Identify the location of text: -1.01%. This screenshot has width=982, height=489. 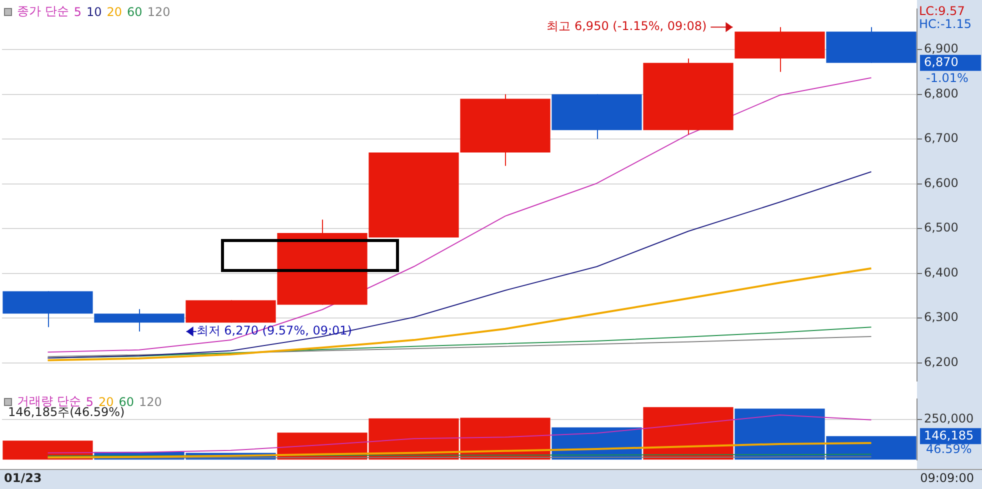
(947, 78).